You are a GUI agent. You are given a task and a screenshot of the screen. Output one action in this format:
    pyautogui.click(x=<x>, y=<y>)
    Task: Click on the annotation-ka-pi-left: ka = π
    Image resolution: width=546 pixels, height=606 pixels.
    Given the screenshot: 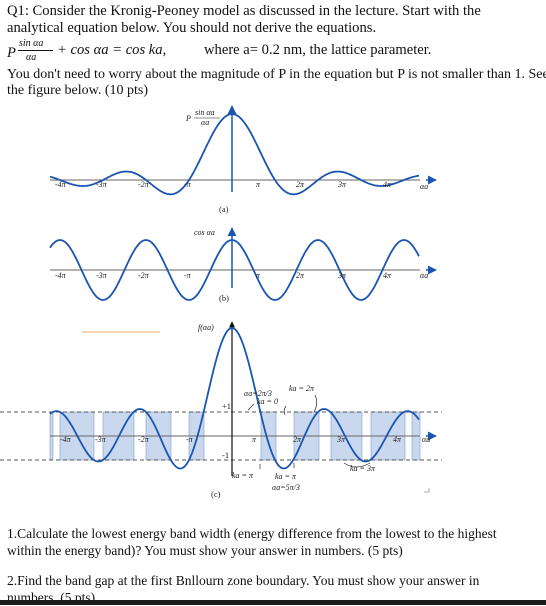 What is the action you would take?
    pyautogui.click(x=243, y=475)
    